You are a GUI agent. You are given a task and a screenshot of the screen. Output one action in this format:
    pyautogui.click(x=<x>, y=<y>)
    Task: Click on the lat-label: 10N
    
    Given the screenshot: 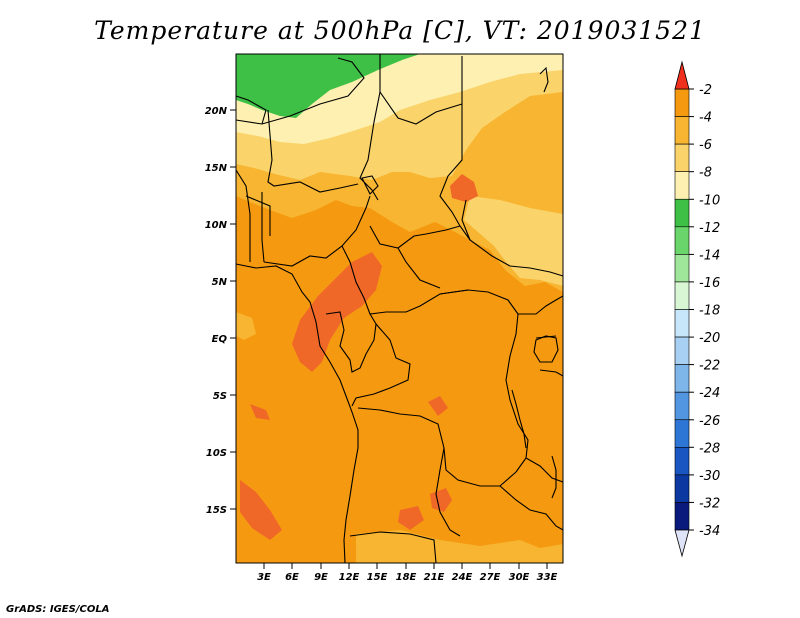 What is the action you would take?
    pyautogui.click(x=216, y=225)
    